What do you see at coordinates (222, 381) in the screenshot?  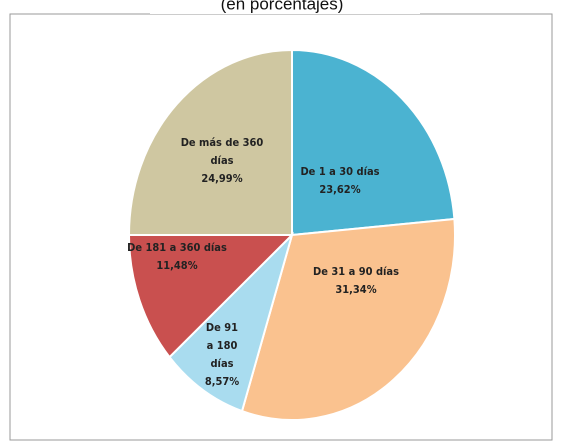 I see `slice-value-label: 8,57%` at bounding box center [222, 381].